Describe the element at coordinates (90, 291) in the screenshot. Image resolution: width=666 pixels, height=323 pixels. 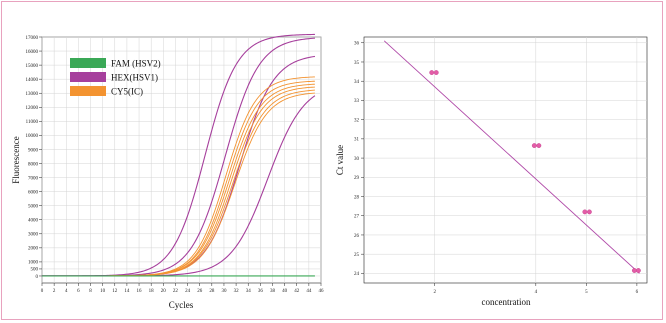
I see `x-tick-label: 8` at that location.